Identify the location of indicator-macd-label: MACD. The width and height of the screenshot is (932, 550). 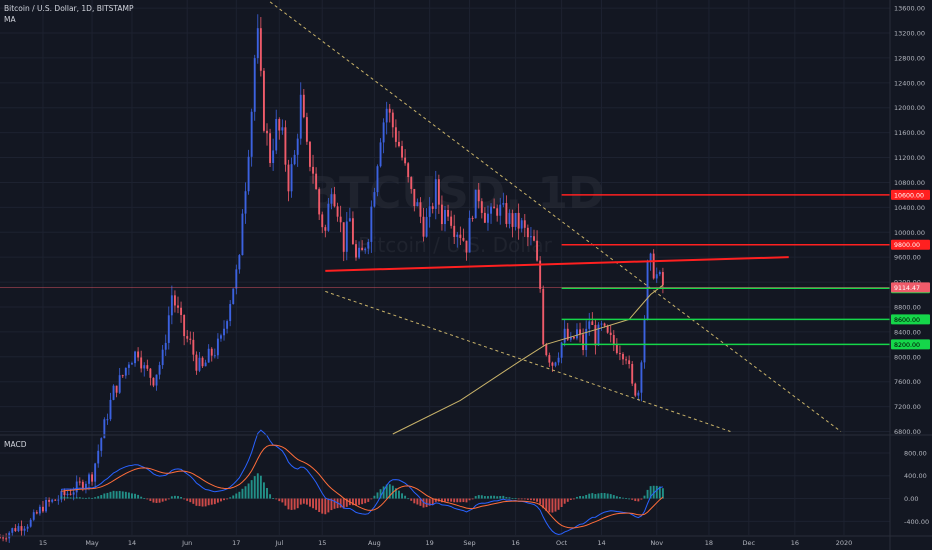
(15, 444).